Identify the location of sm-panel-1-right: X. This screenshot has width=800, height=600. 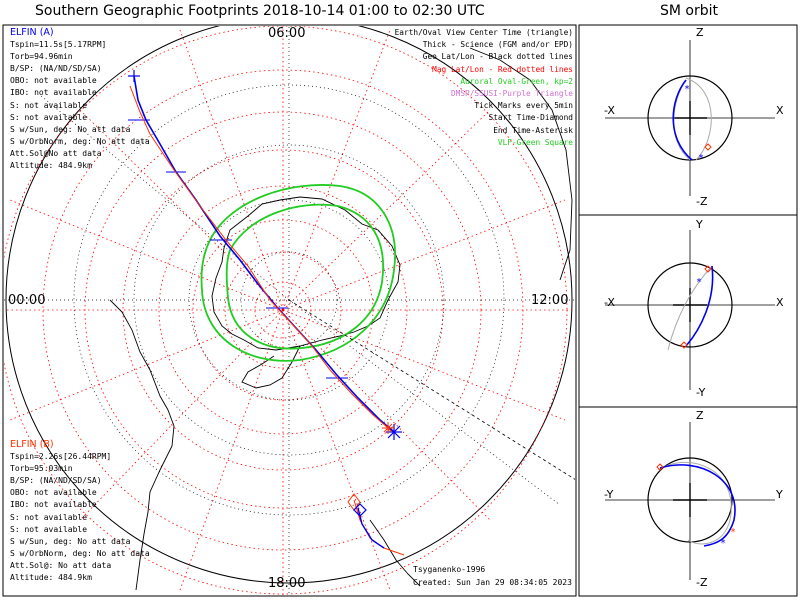
(780, 110).